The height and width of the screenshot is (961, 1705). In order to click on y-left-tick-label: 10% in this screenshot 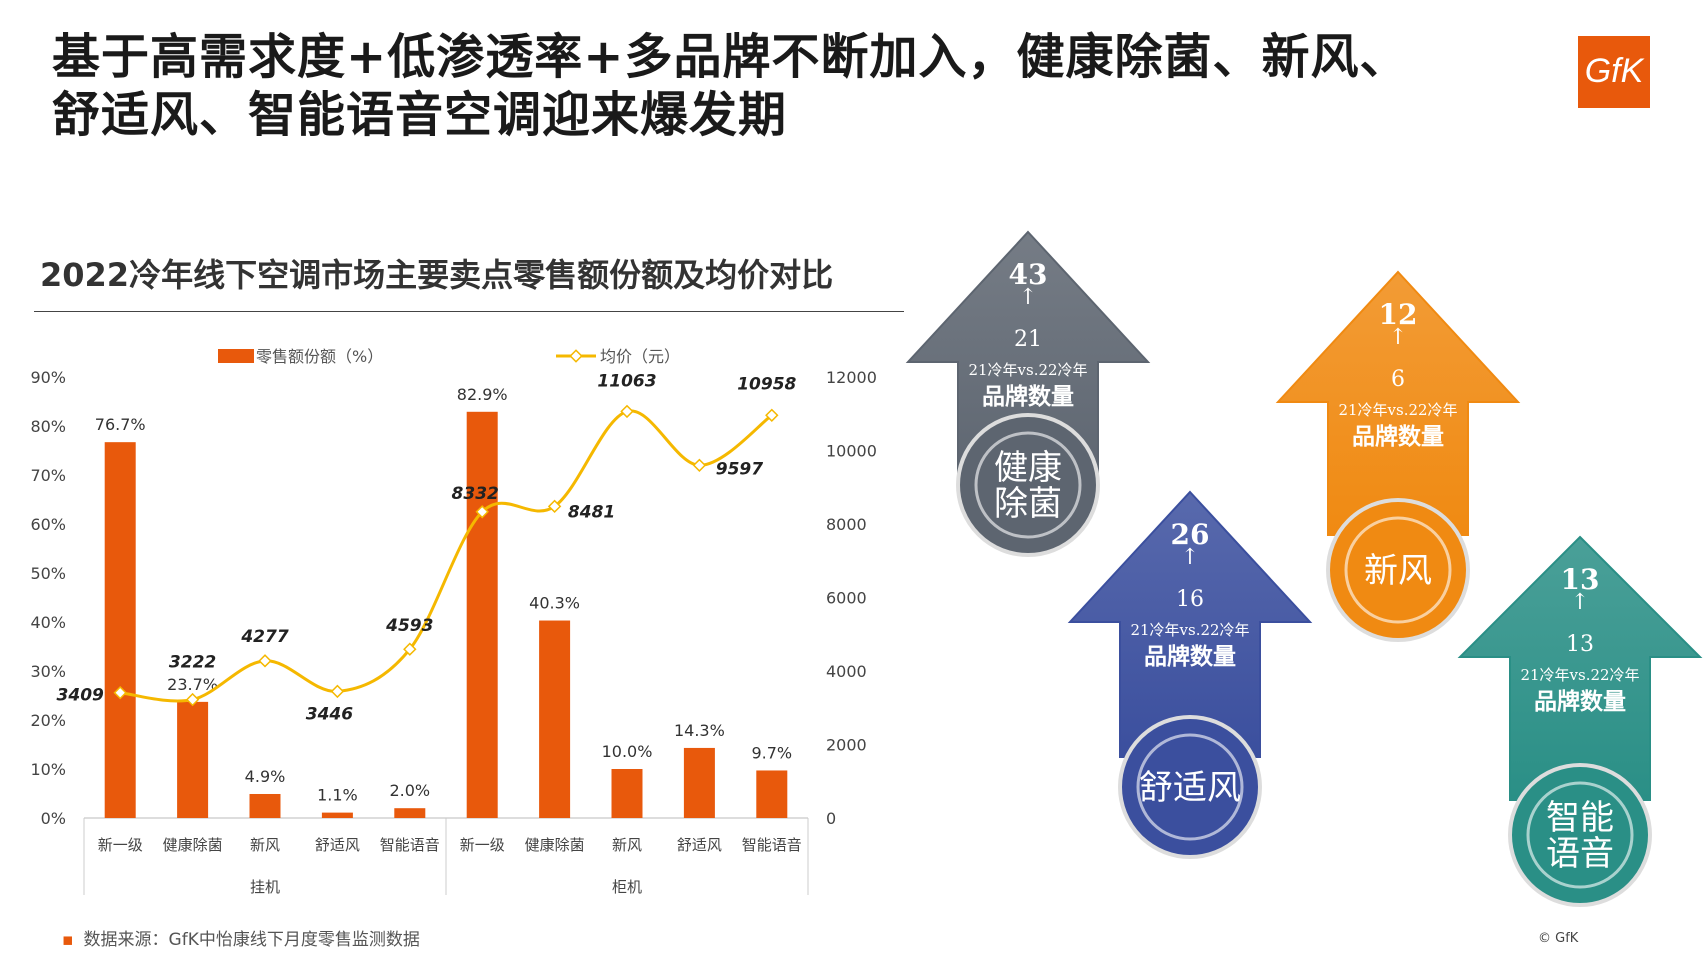, I will do `click(48, 769)`.